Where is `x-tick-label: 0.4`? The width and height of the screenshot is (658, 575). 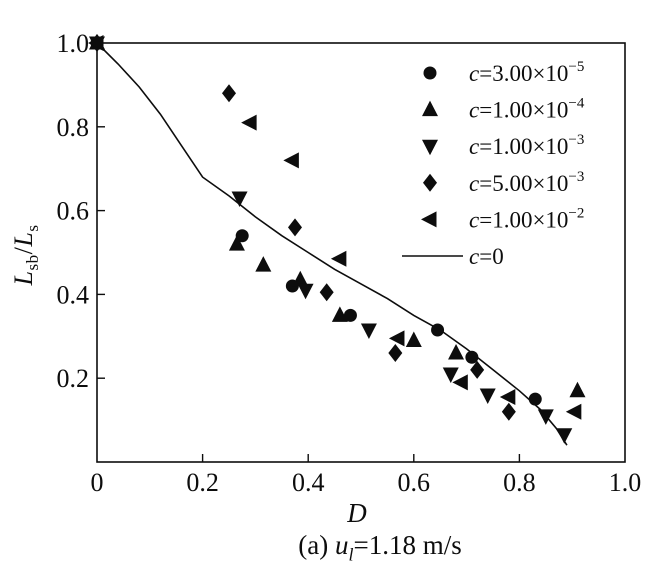 x-tick-label: 0.4 is located at coordinates (308, 482).